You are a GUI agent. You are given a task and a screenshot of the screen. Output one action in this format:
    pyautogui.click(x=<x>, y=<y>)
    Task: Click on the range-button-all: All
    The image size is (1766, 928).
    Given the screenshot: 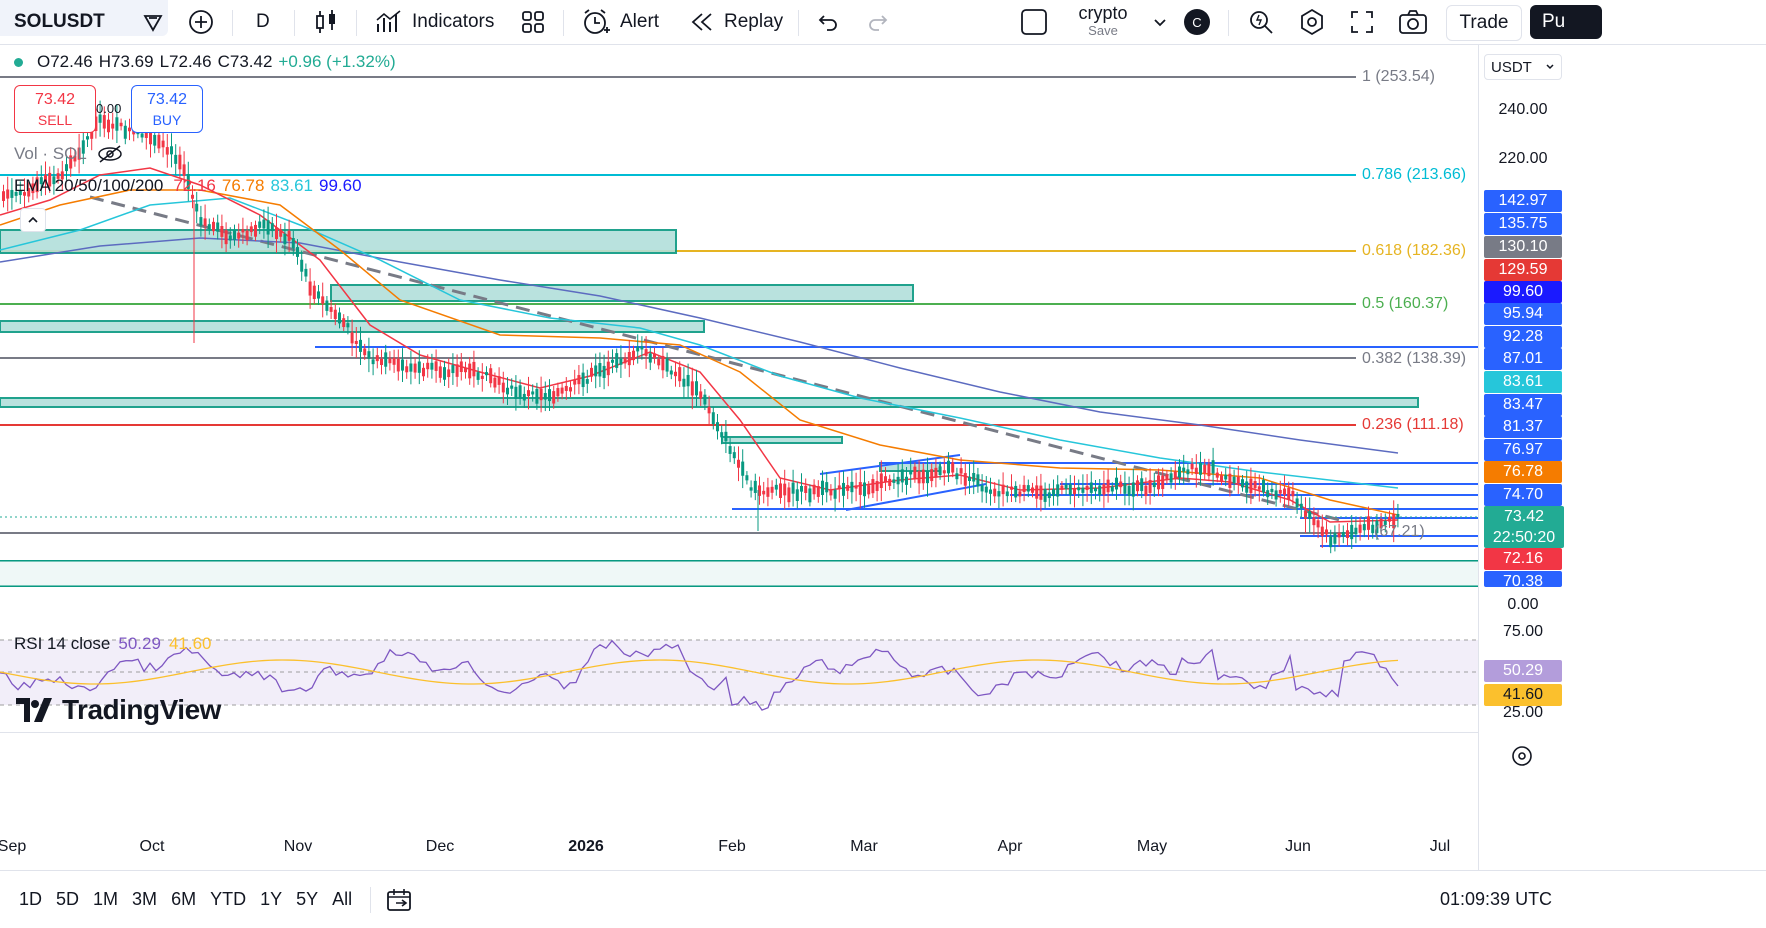 What is the action you would take?
    pyautogui.click(x=342, y=899)
    